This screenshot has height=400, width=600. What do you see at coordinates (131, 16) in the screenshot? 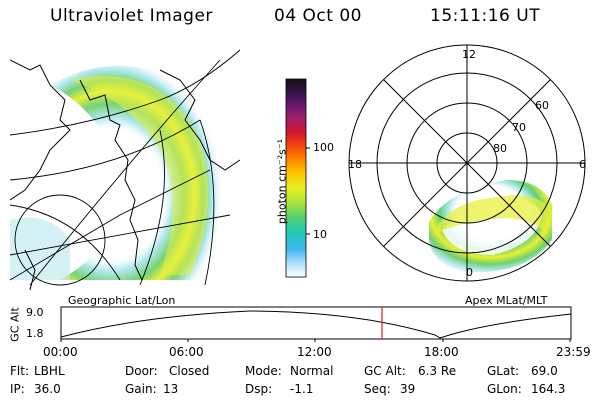
I see `instrument-title: Ultraviolet Imager` at bounding box center [131, 16].